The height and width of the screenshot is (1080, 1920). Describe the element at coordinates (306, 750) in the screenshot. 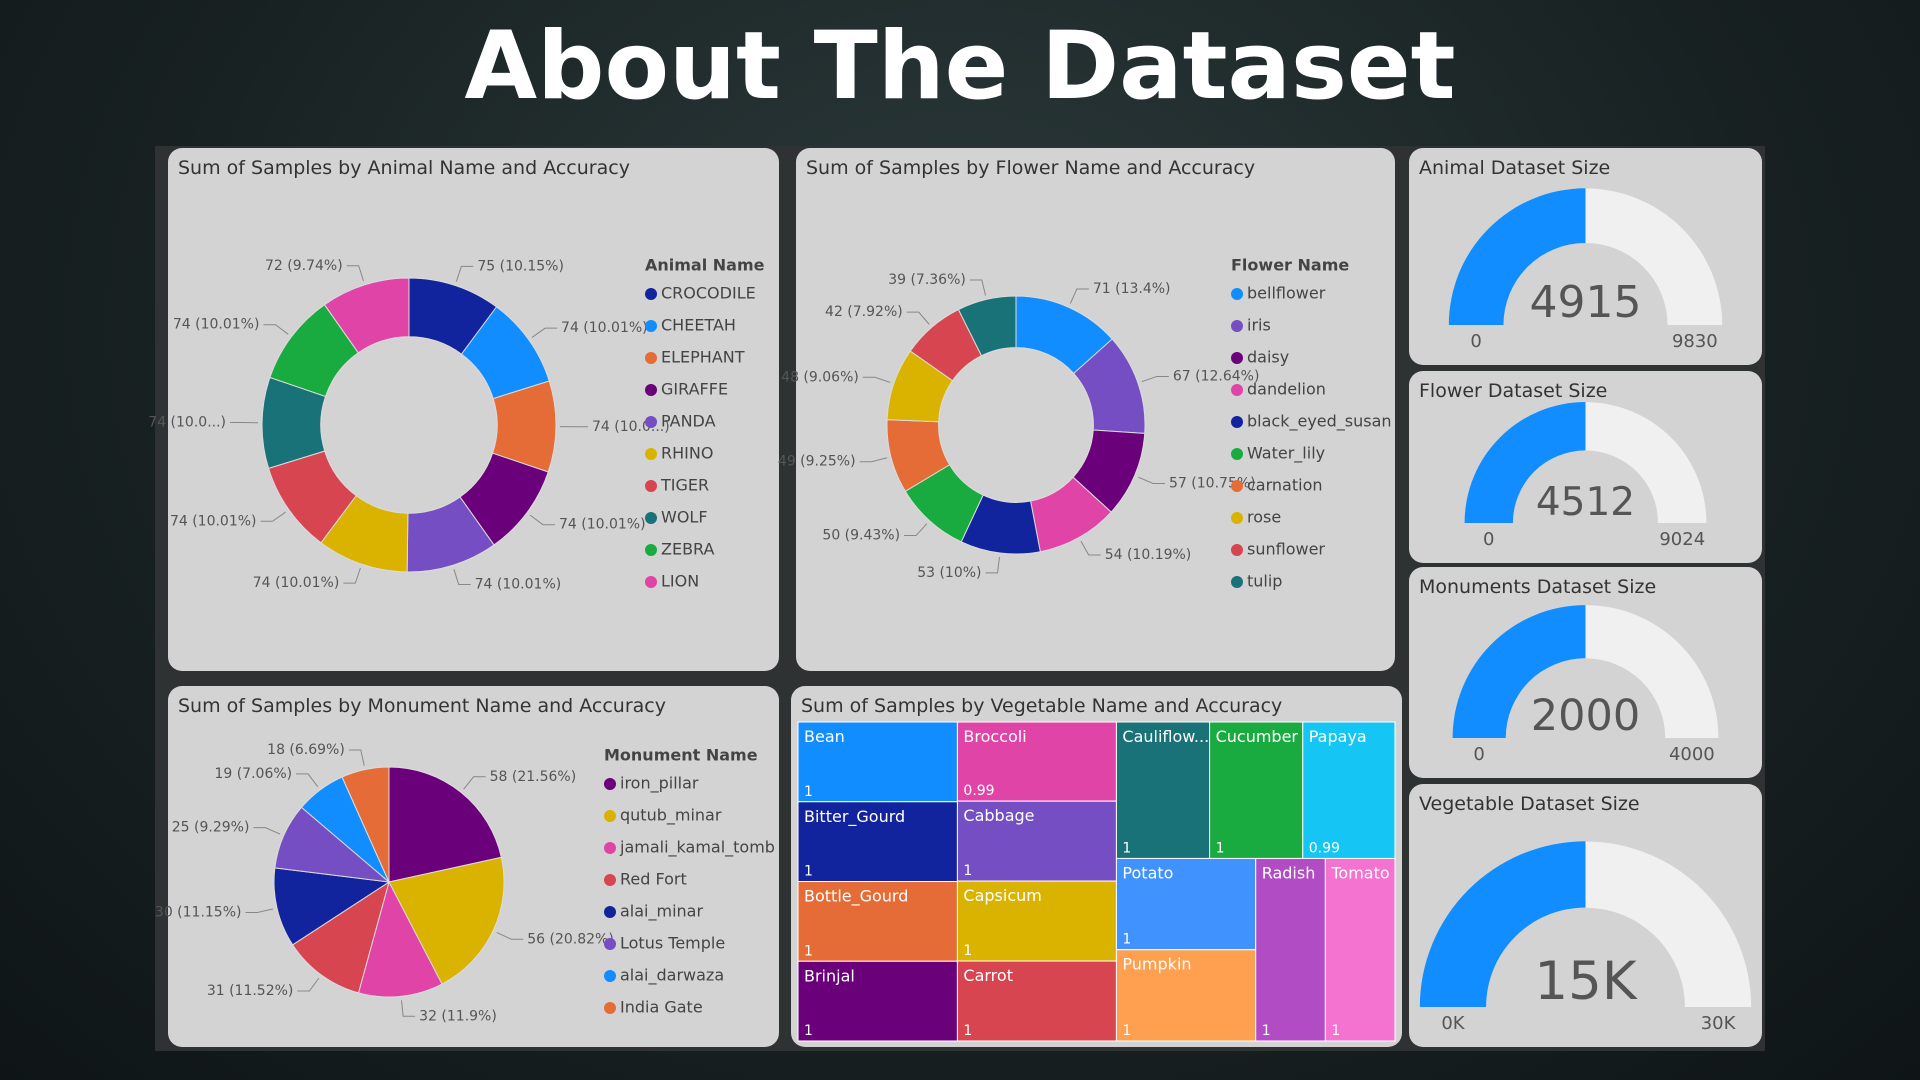

I see `data-label: 18 (6.69%)` at that location.